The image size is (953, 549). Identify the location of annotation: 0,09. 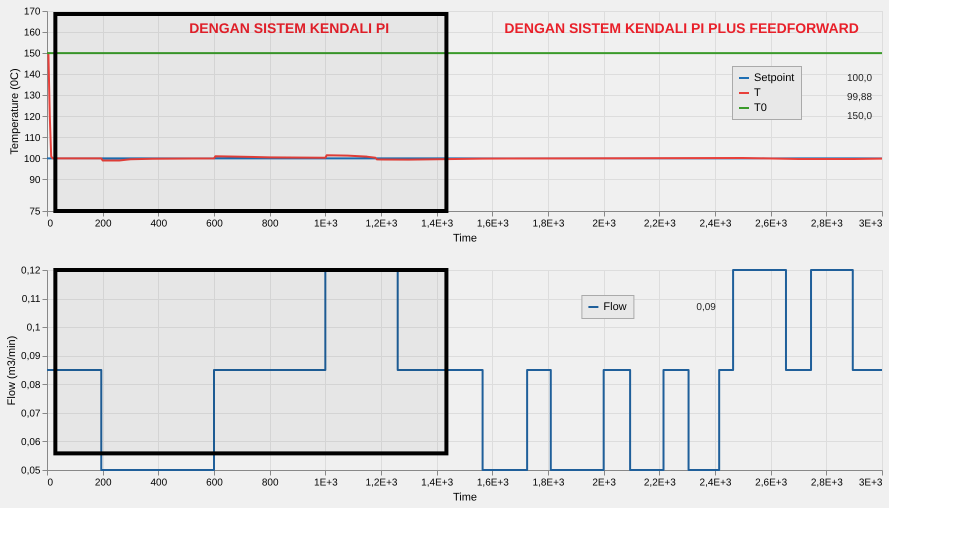
(706, 307).